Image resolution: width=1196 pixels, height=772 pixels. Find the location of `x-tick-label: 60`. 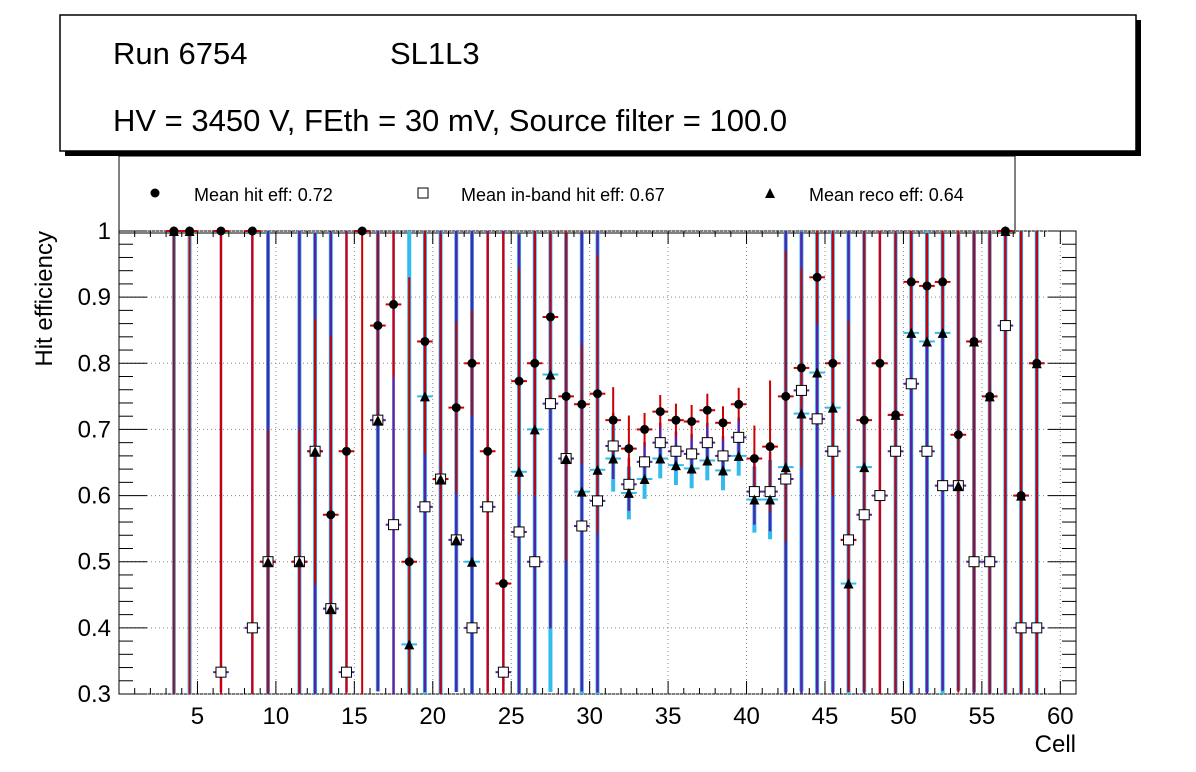

x-tick-label: 60 is located at coordinates (1060, 716).